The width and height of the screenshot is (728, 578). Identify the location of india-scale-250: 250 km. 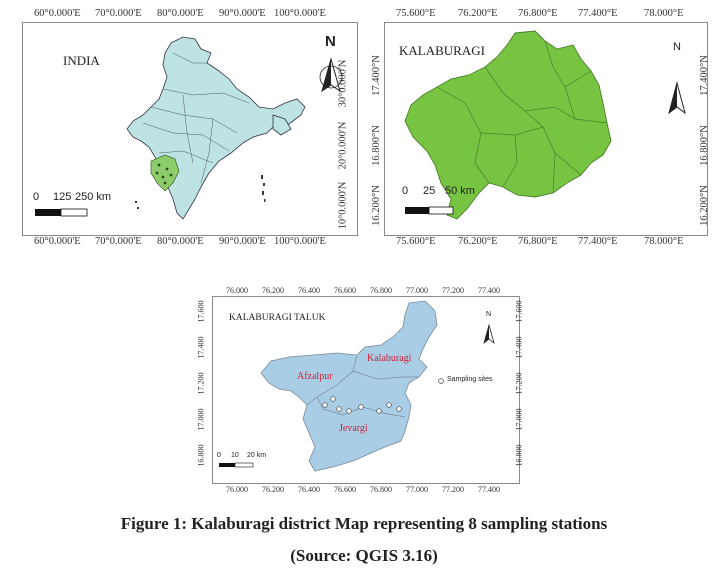
(93, 197).